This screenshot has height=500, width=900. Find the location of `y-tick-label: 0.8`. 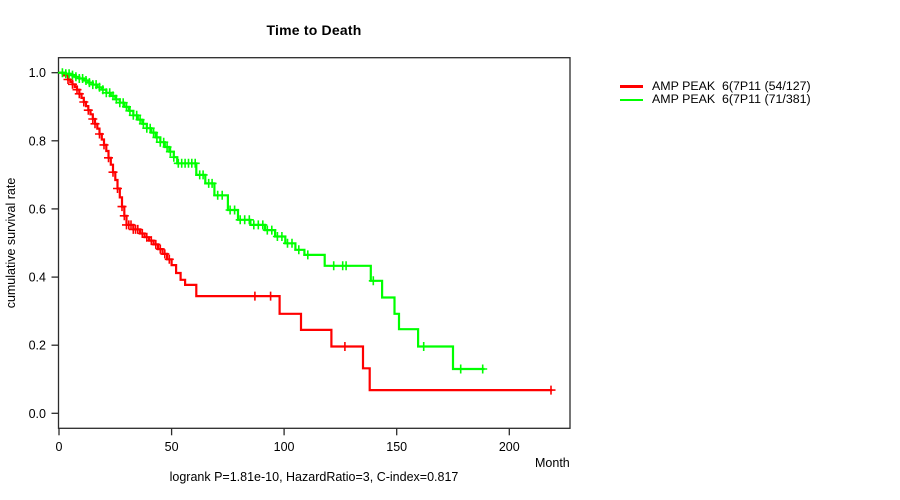

y-tick-label: 0.8 is located at coordinates (37, 141).